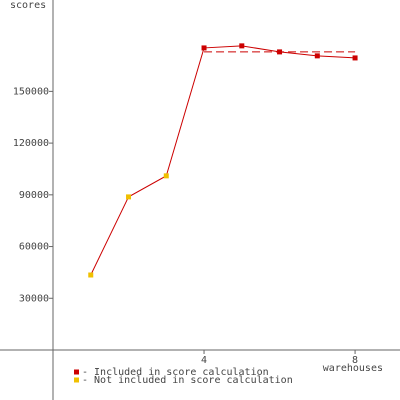 This screenshot has height=400, width=400. I want to click on x-tick-label: 8, so click(355, 360).